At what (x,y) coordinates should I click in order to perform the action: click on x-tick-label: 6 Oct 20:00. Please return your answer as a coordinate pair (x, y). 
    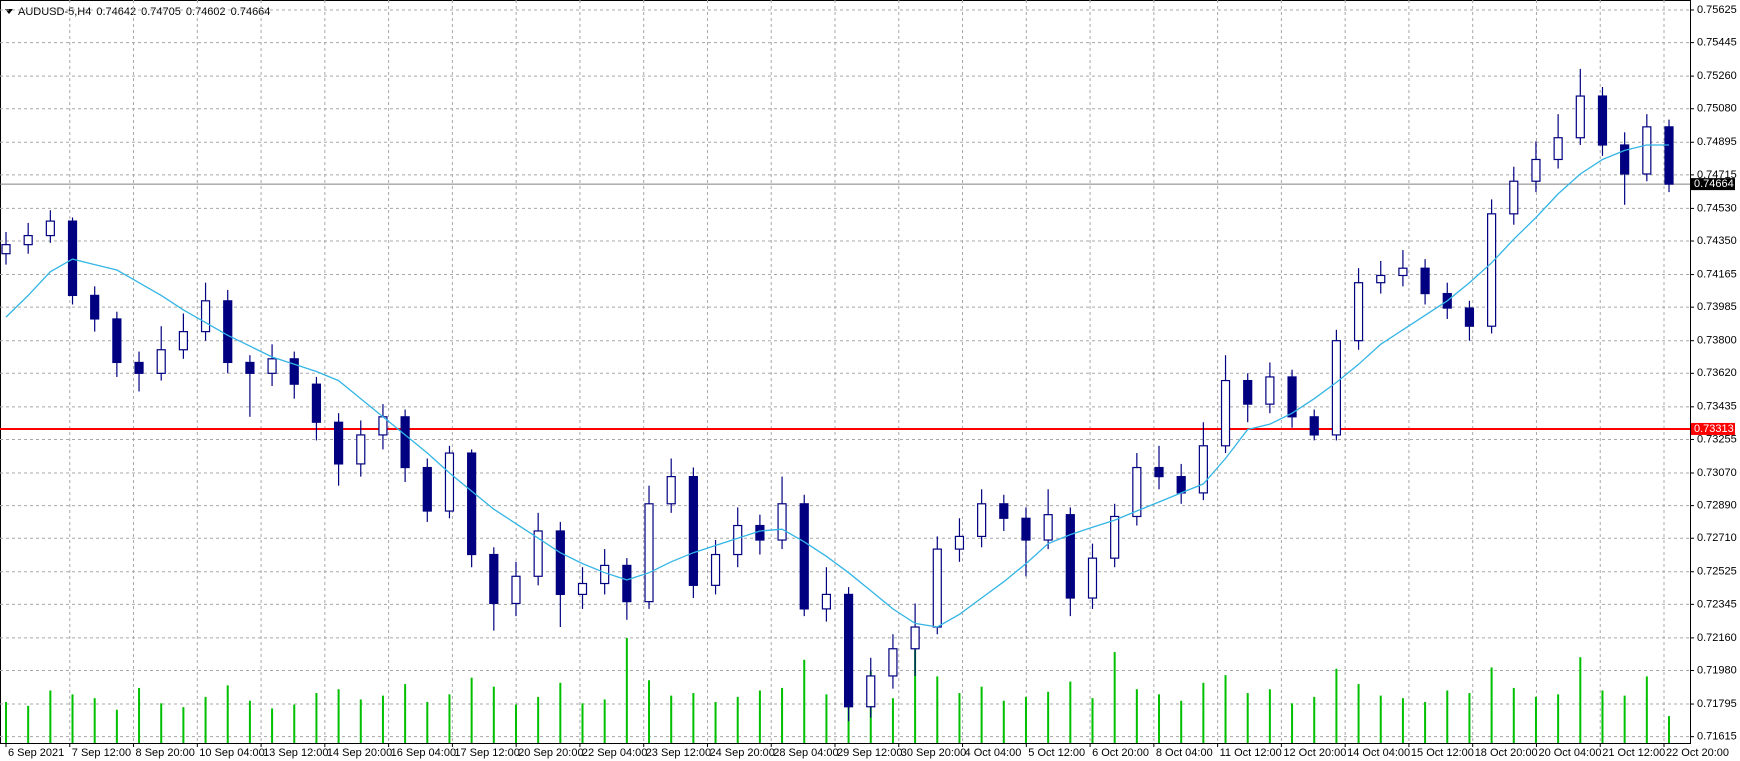
    Looking at the image, I should click on (1120, 753).